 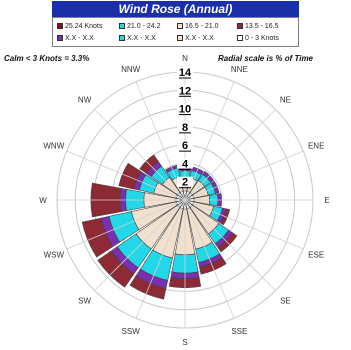 I want to click on radial-tick-label: 14, so click(x=185, y=73).